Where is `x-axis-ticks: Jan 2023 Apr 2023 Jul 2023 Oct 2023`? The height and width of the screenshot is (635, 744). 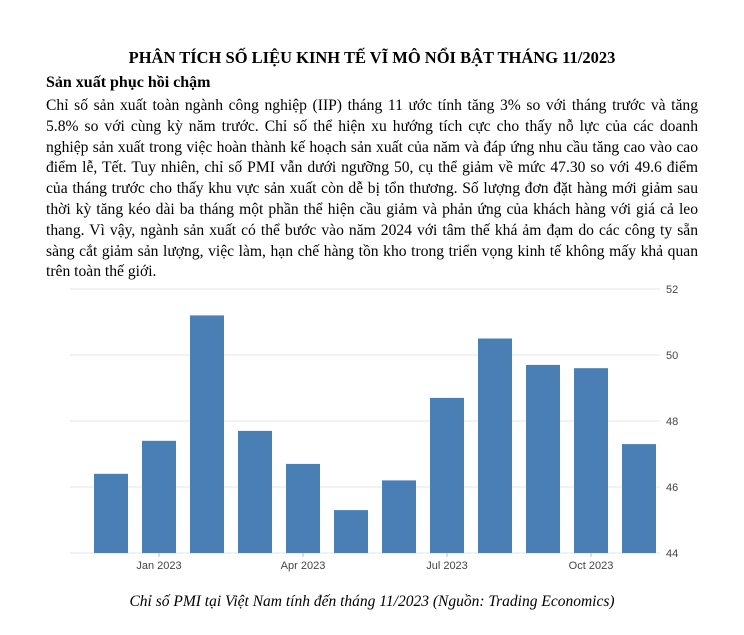 x-axis-ticks: Jan 2023 Apr 2023 Jul 2023 Oct 2023 is located at coordinates (374, 562).